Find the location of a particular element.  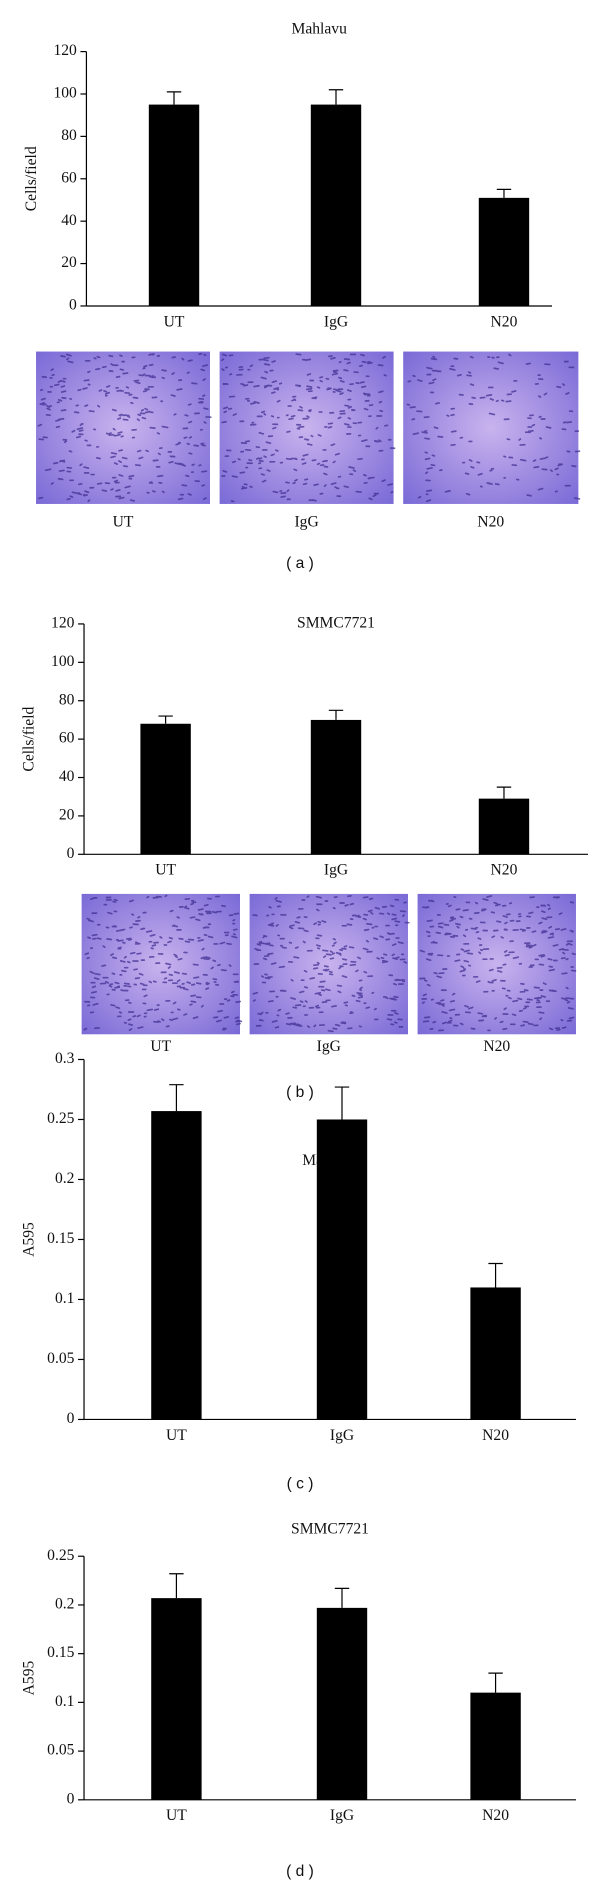

panel-label: ( b ) is located at coordinates (300, 1092).